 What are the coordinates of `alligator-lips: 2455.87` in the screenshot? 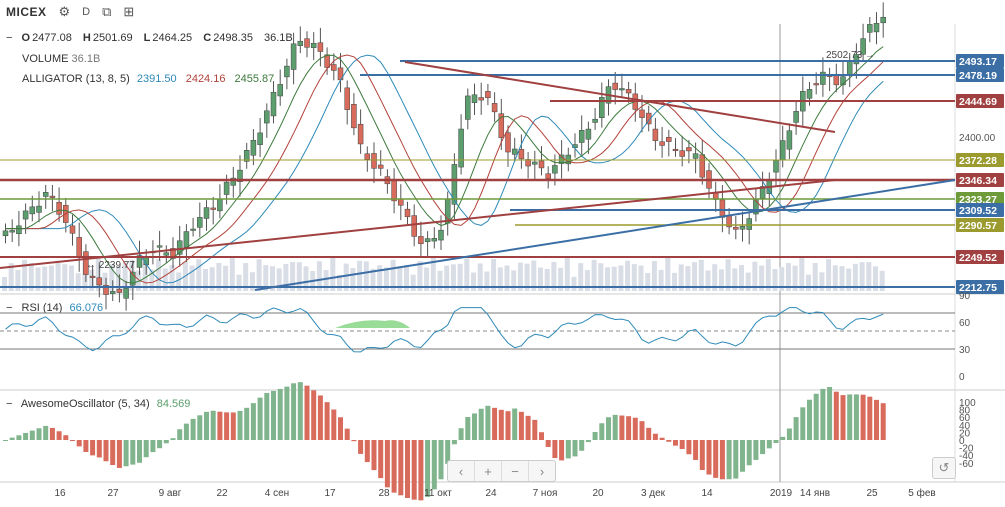 It's located at (254, 79).